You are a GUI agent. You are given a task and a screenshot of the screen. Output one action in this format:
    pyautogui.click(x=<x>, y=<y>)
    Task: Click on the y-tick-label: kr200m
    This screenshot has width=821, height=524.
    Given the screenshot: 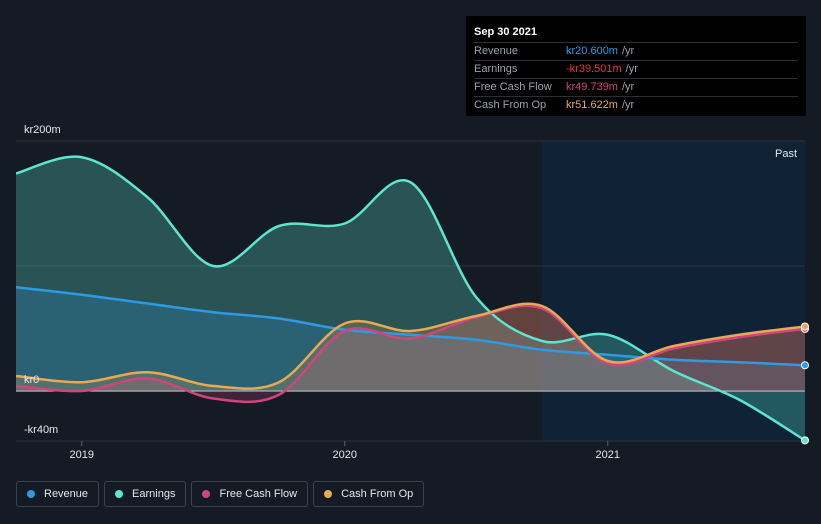 What is the action you would take?
    pyautogui.click(x=42, y=130)
    